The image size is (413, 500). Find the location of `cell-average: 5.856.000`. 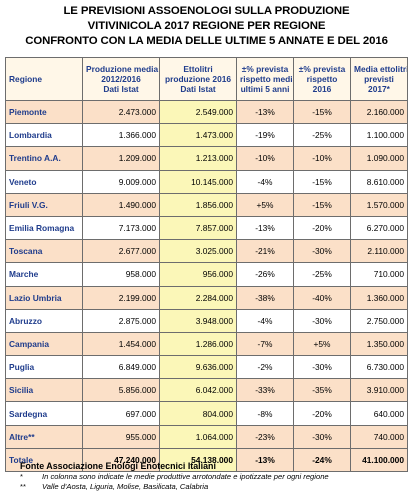

cell-average: 5.856.000 is located at coordinates (121, 390).